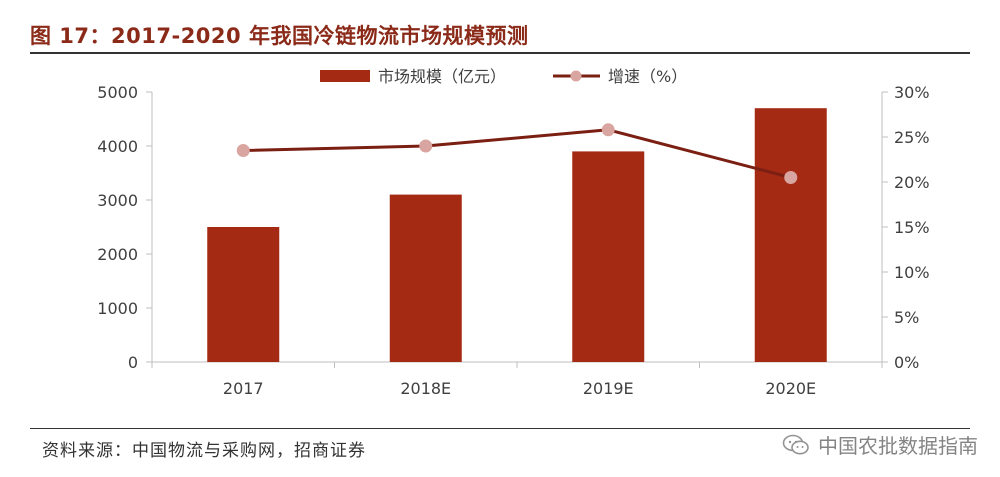  I want to click on line-series, so click(517, 153).